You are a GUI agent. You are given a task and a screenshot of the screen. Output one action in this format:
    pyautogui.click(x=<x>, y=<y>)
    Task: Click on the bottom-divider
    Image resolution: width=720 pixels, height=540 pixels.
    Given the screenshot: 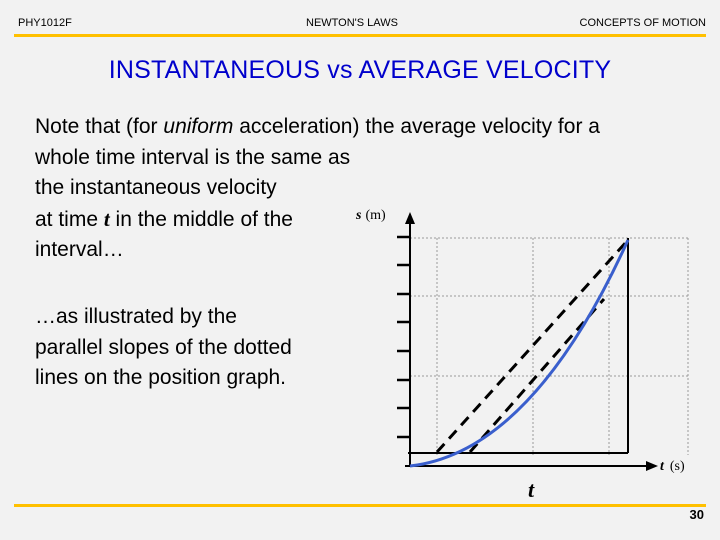 What is the action you would take?
    pyautogui.click(x=360, y=505)
    